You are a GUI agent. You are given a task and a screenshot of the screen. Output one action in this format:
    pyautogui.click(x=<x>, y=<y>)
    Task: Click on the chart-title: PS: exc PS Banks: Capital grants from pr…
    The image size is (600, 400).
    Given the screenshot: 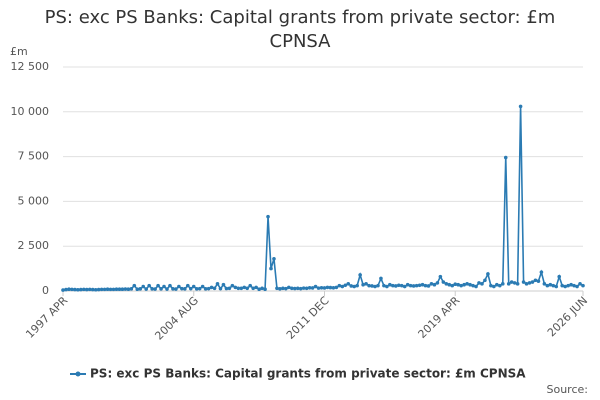 What is the action you would take?
    pyautogui.click(x=300, y=29)
    